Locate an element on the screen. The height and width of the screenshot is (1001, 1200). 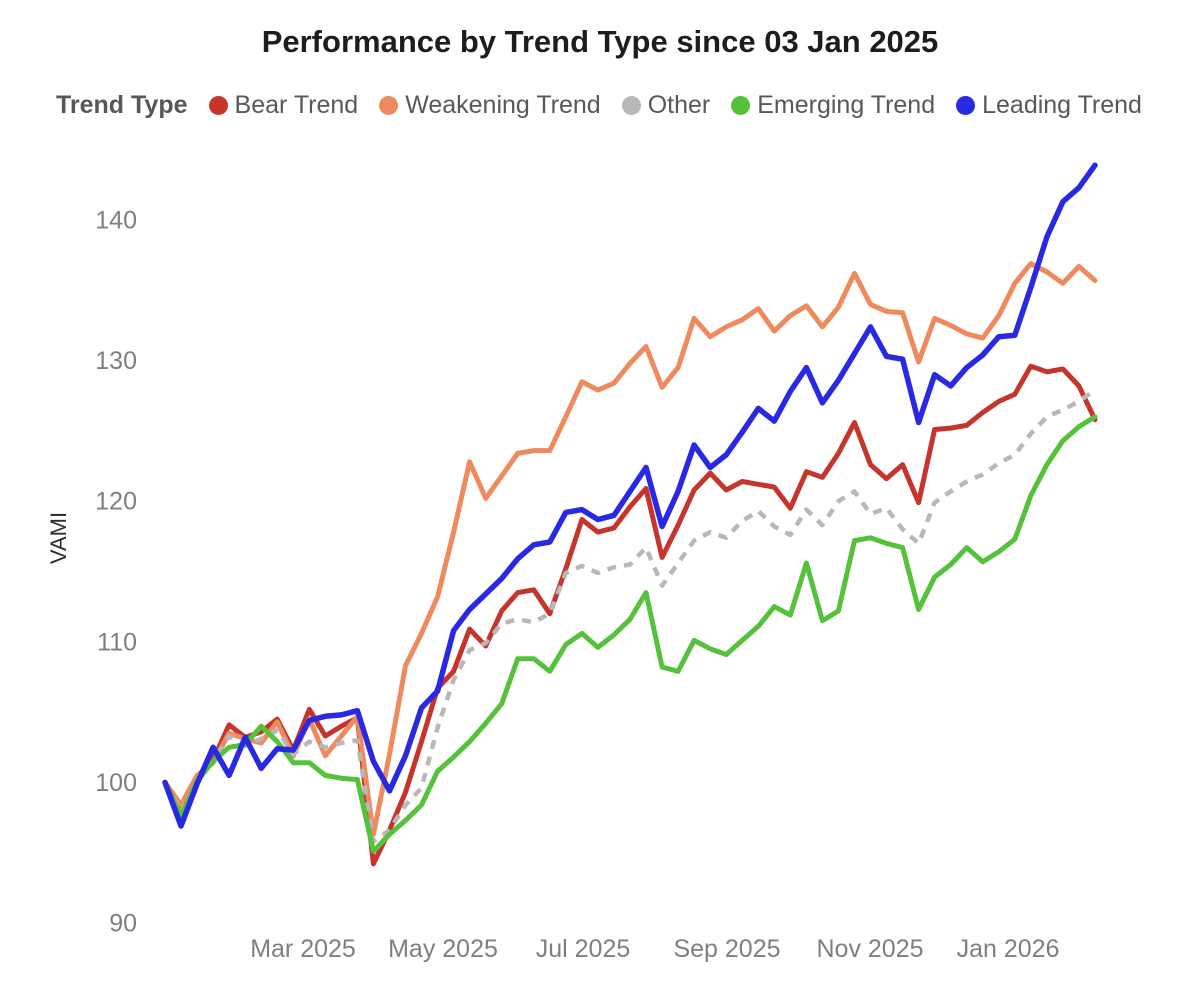
y-tick-label: 110 is located at coordinates (117, 642).